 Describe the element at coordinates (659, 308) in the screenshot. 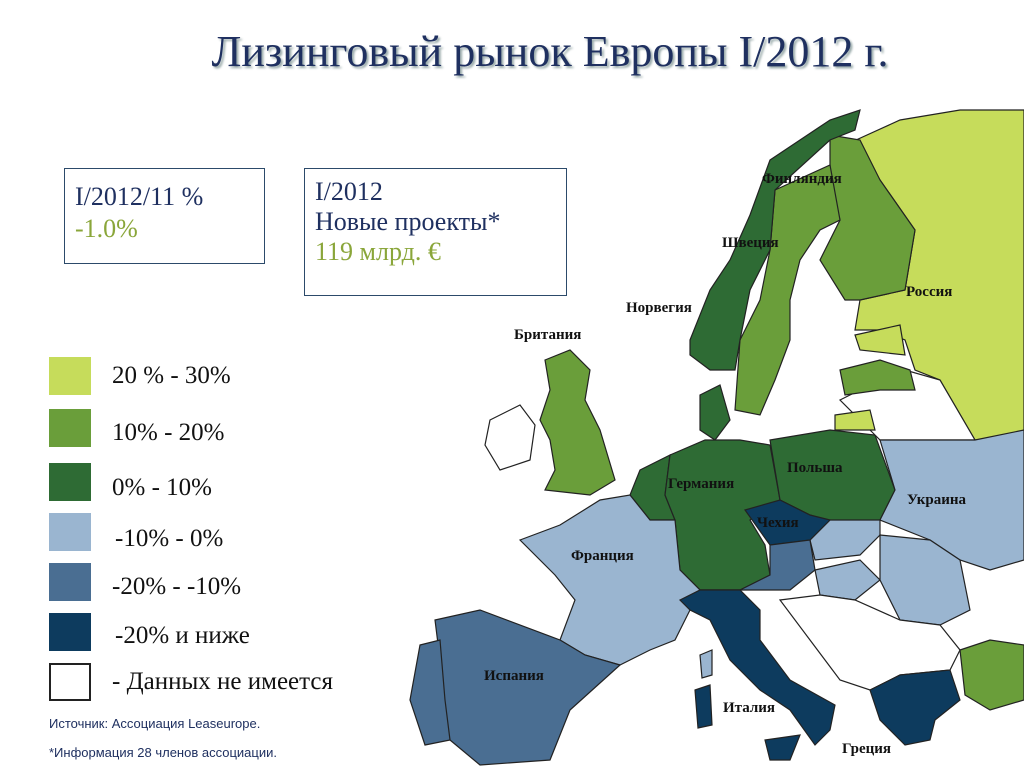

I see `country-label: Норвегия` at that location.